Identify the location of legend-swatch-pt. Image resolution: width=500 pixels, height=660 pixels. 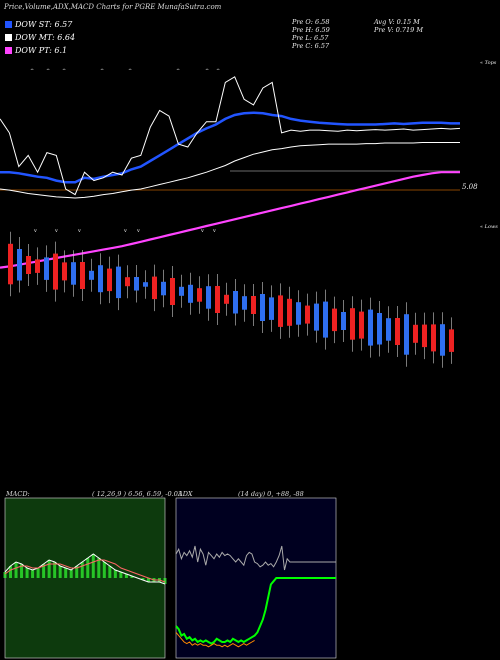
(8, 50).